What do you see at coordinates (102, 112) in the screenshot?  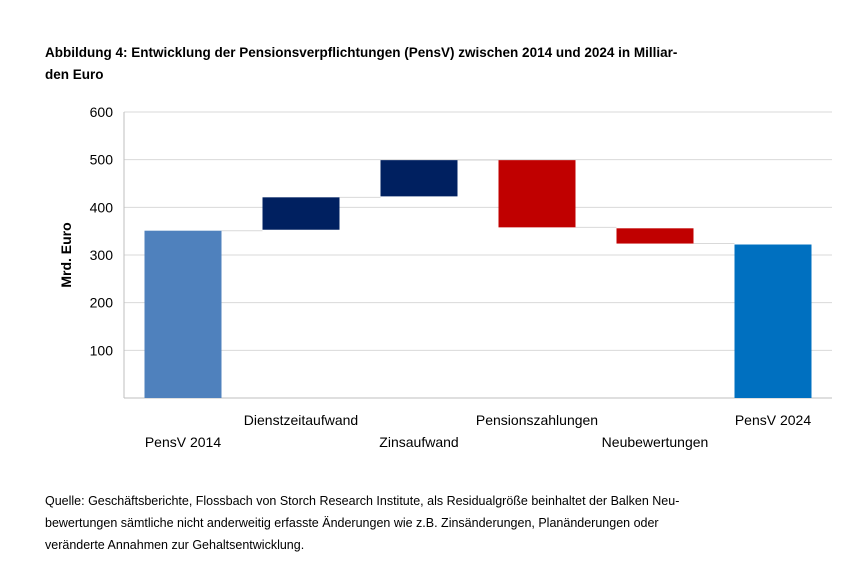 I see `y-tick-label: 600` at bounding box center [102, 112].